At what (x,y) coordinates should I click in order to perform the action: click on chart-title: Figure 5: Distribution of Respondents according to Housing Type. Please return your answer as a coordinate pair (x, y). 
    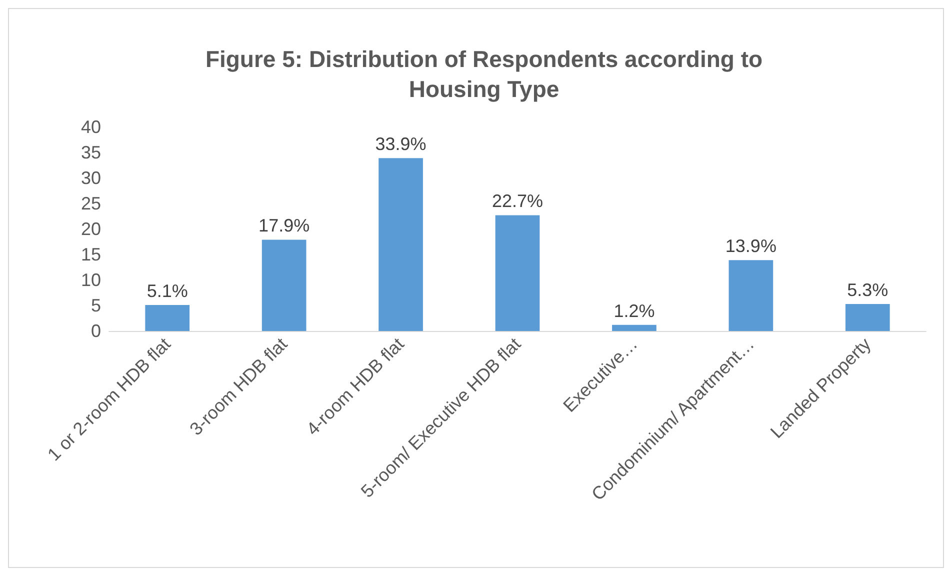
    Looking at the image, I should click on (484, 74).